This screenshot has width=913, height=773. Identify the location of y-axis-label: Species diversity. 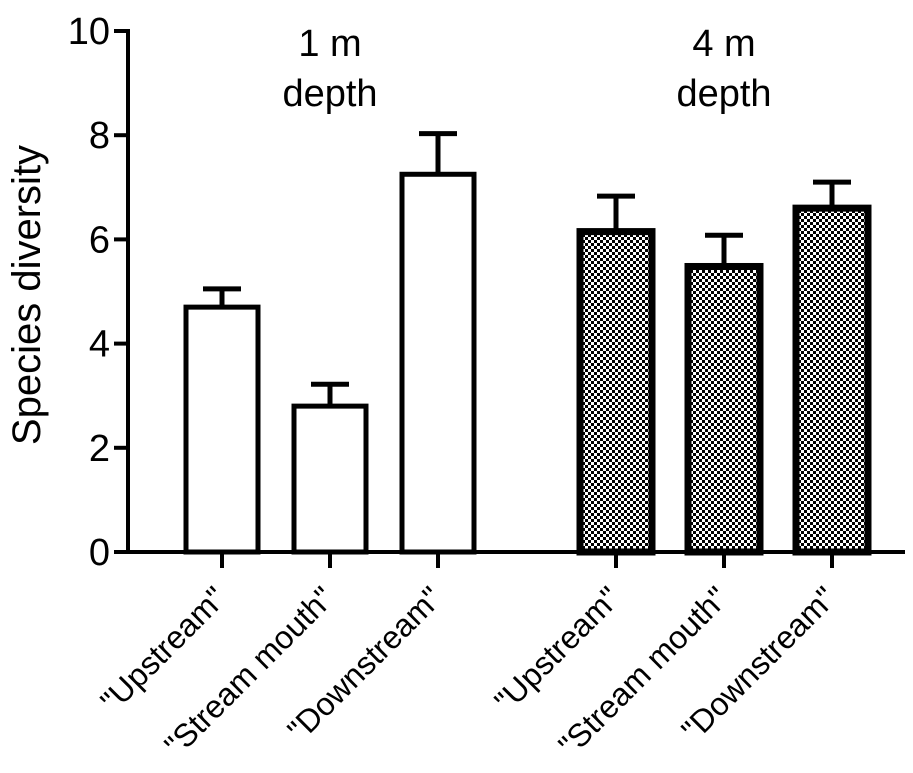
(27, 295).